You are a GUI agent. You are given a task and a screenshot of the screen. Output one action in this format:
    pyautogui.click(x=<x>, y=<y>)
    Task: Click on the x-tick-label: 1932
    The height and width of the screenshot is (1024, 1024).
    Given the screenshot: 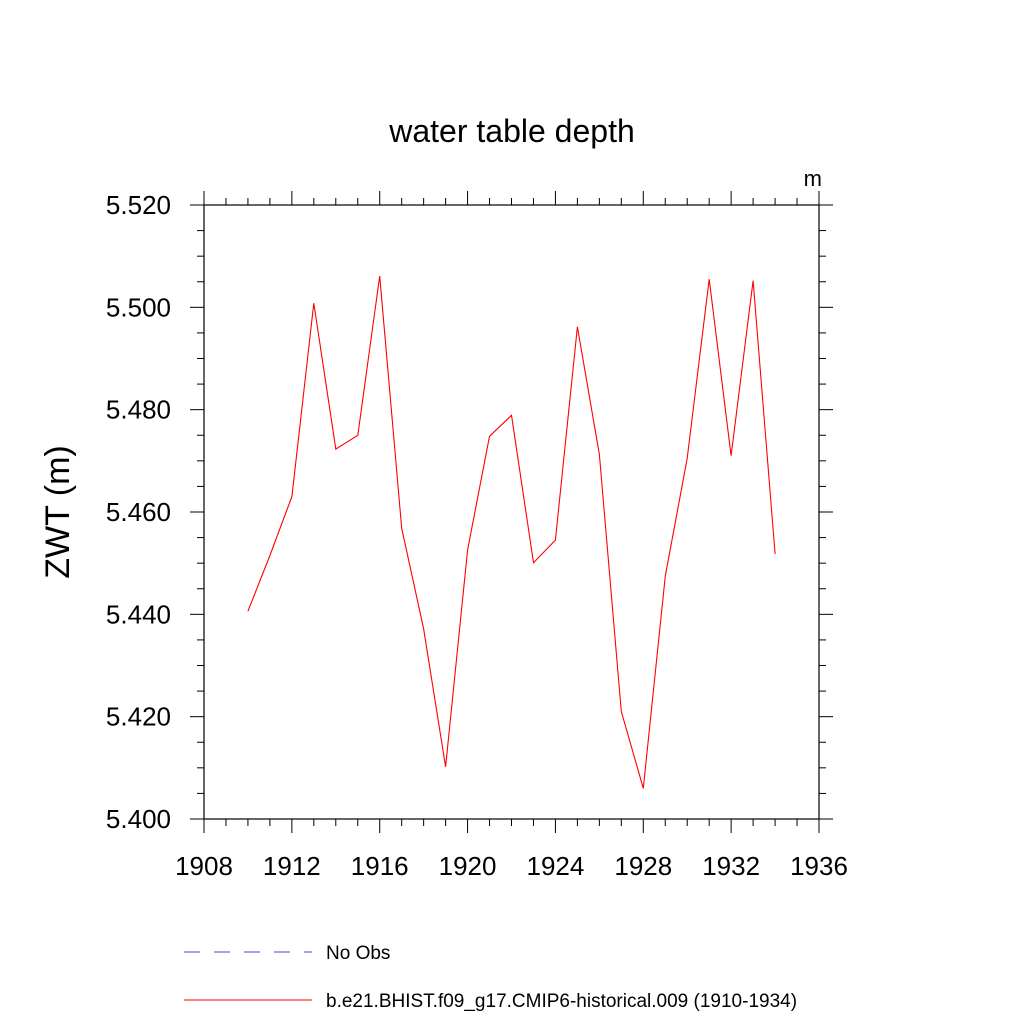 What is the action you would take?
    pyautogui.click(x=731, y=866)
    